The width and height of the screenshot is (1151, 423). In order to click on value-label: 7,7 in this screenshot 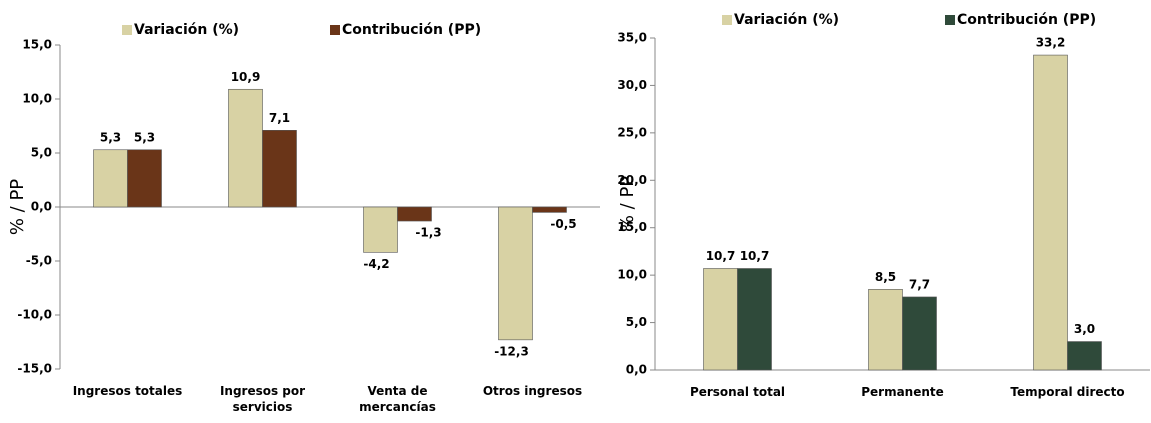, I will do `click(919, 284)`.